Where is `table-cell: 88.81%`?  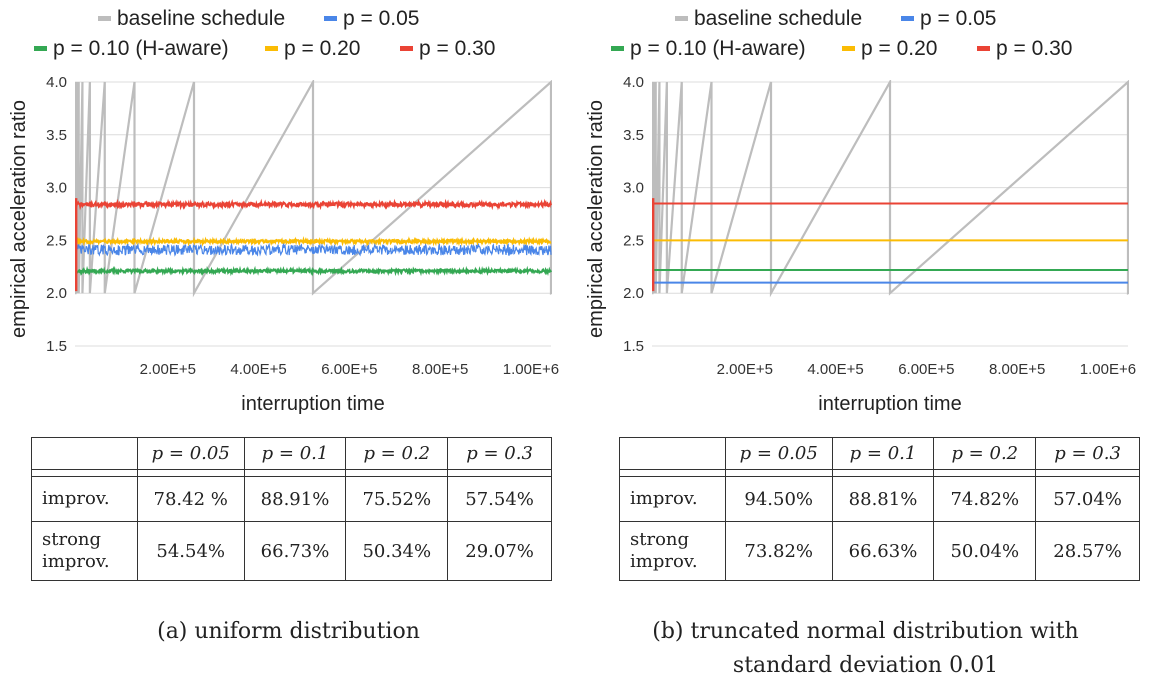
table-cell: 88.81% is located at coordinates (883, 499).